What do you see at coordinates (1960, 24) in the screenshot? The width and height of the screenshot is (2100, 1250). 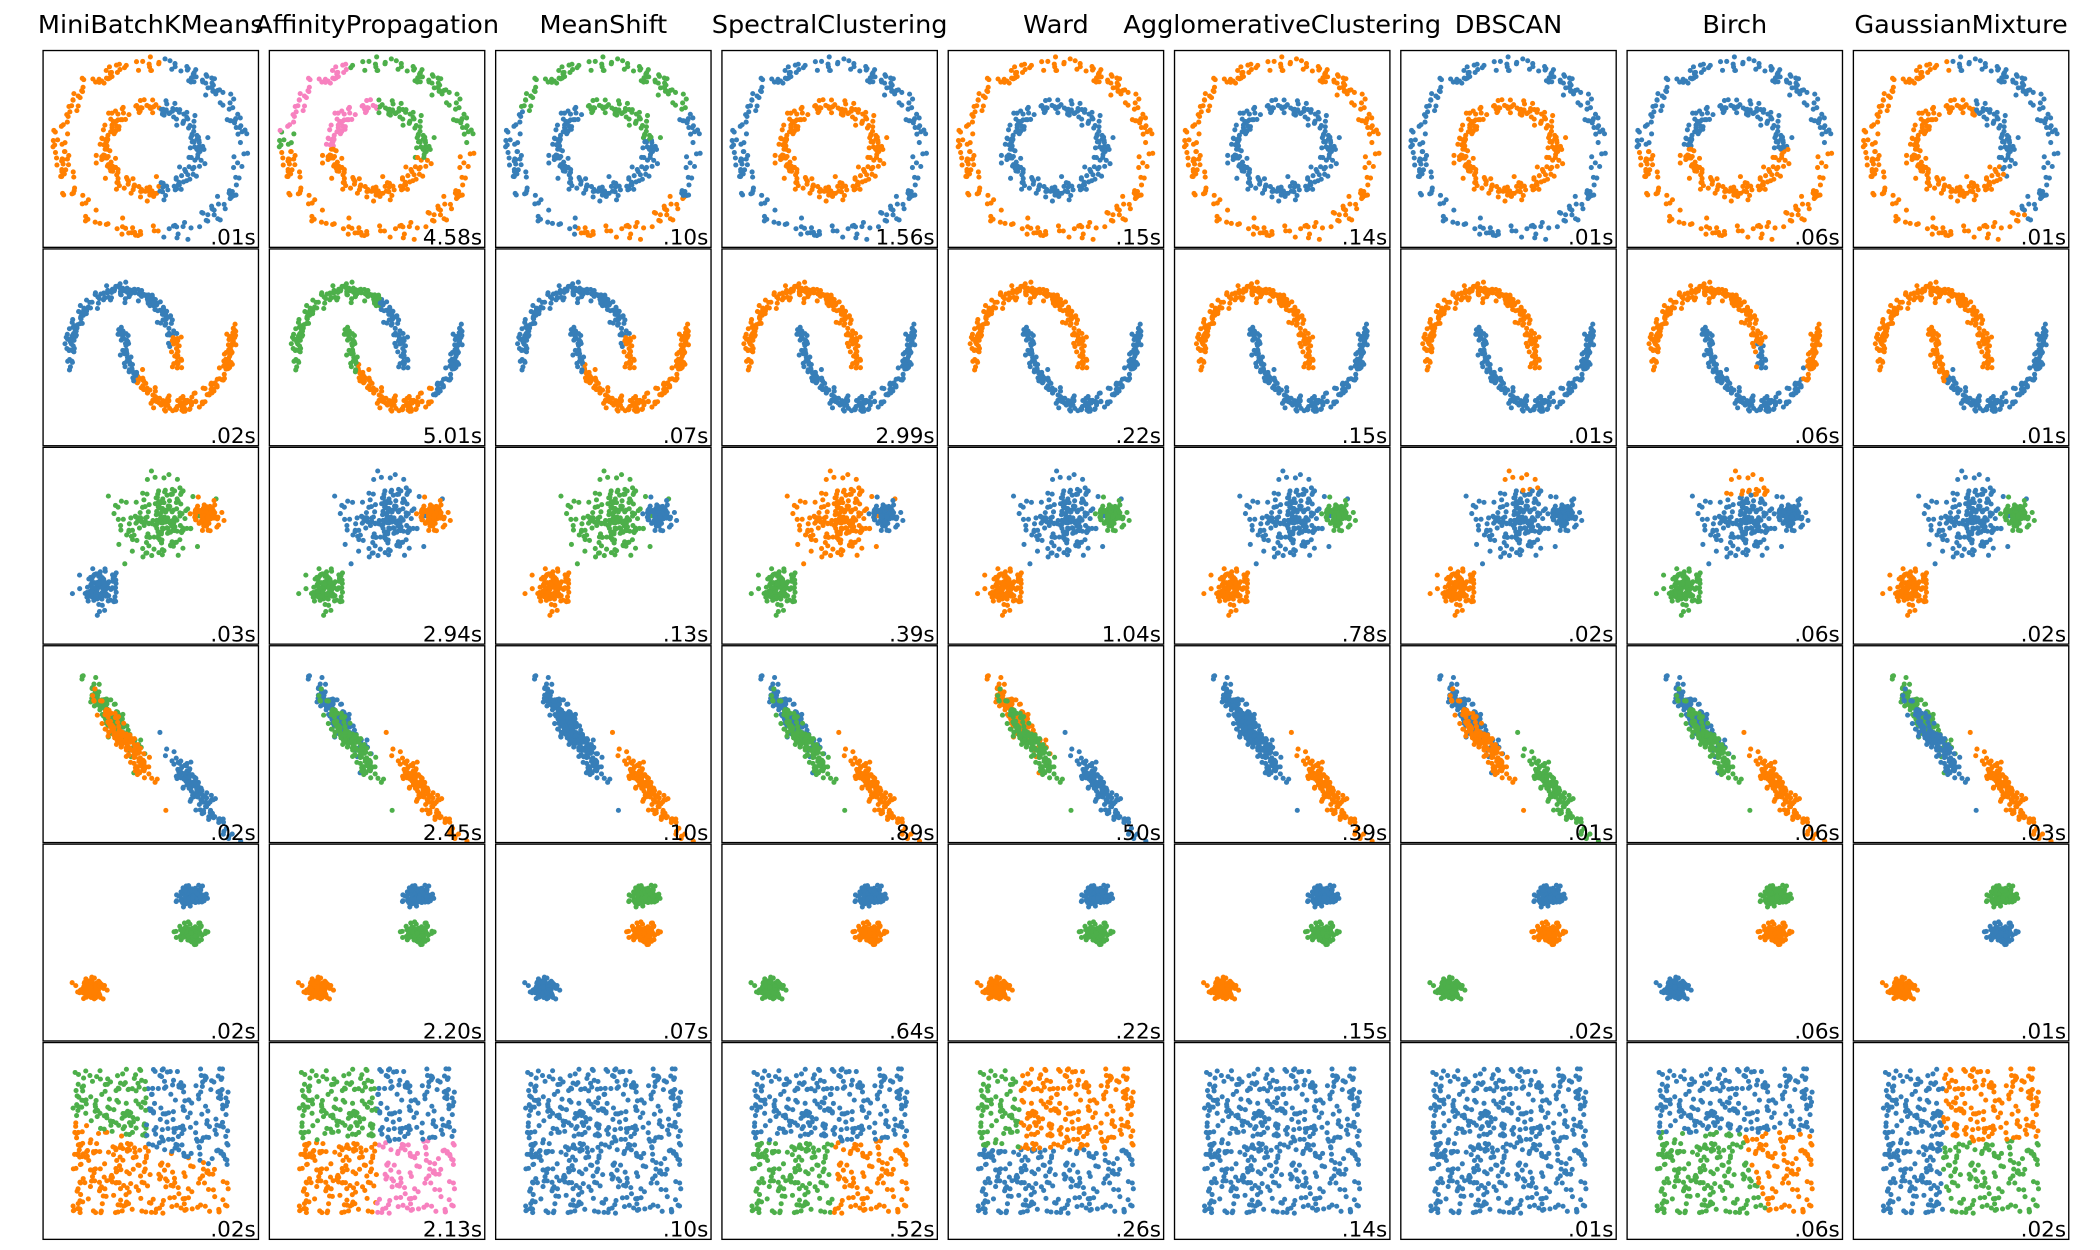 I see `column-title: GaussianMixture` at bounding box center [1960, 24].